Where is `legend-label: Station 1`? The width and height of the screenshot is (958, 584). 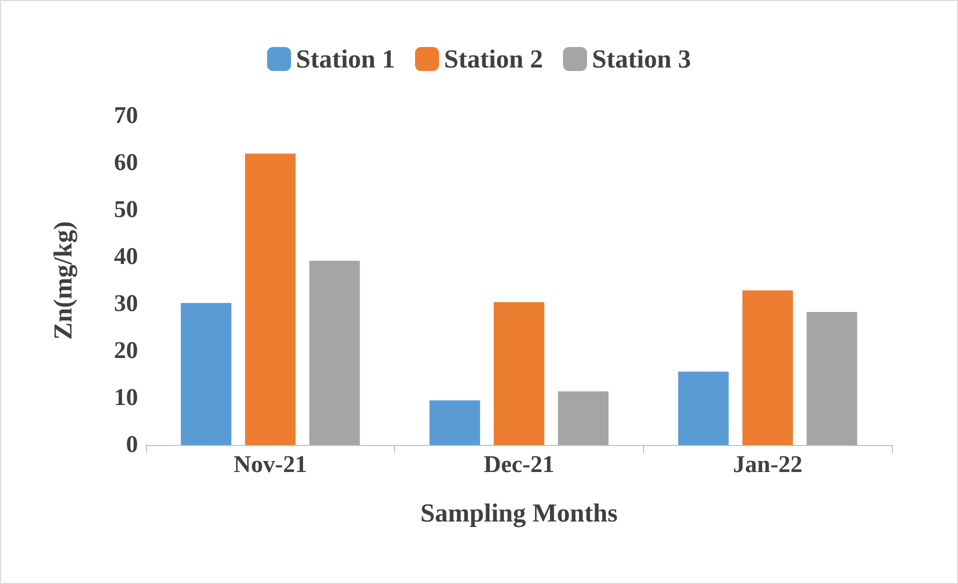 legend-label: Station 1 is located at coordinates (346, 59).